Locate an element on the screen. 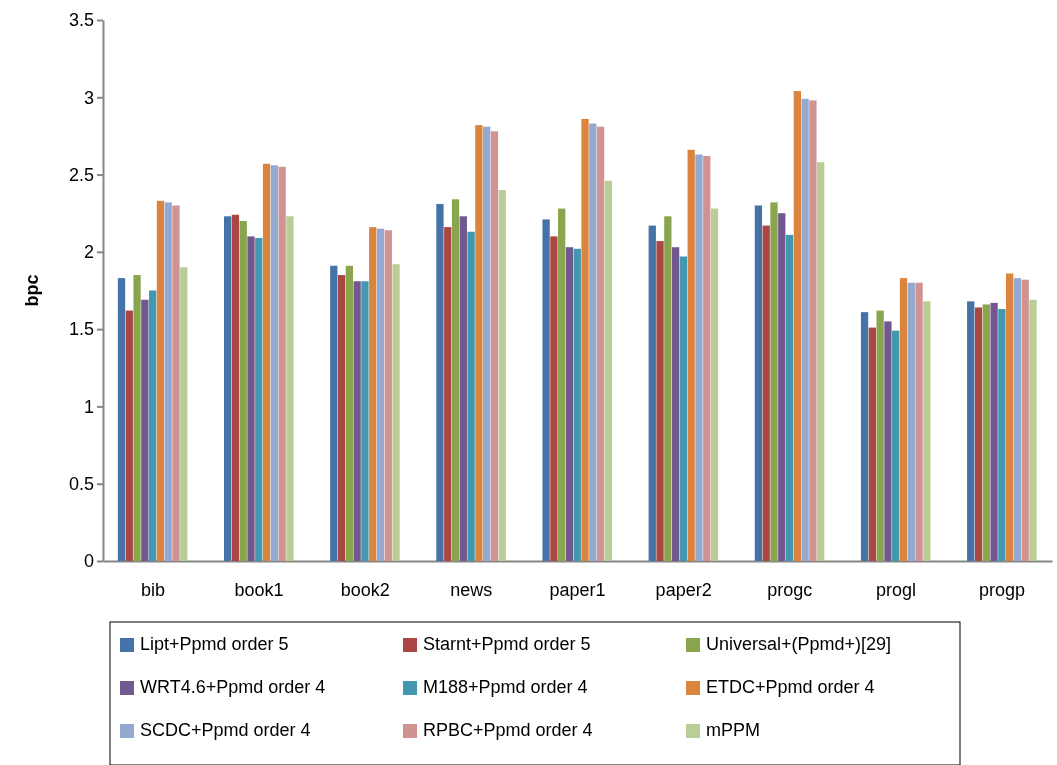  x-tick-label: paper2 is located at coordinates (683, 589).